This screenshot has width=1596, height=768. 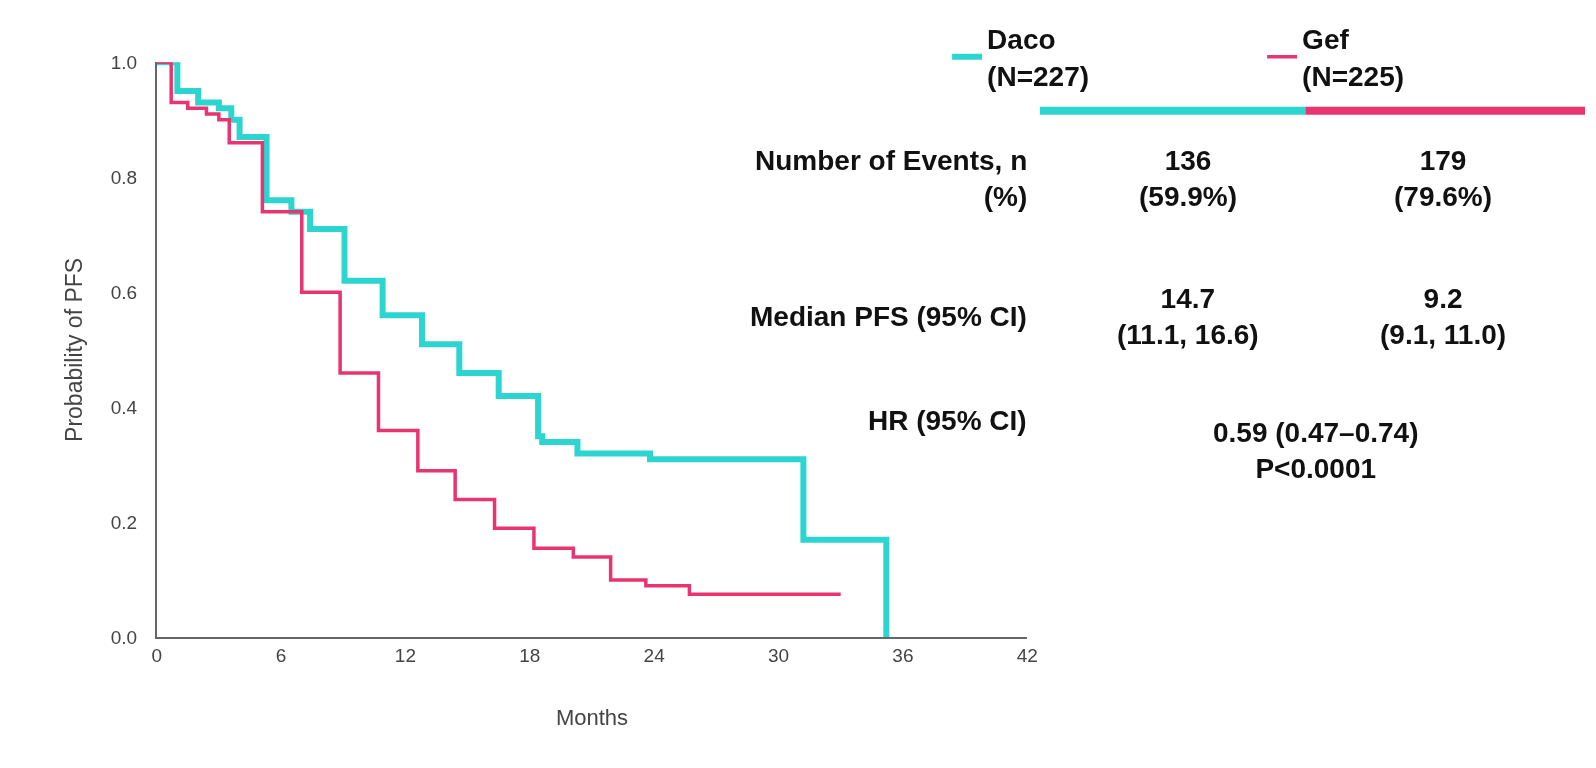 I want to click on annotation: HR (95% CI), so click(x=947, y=420).